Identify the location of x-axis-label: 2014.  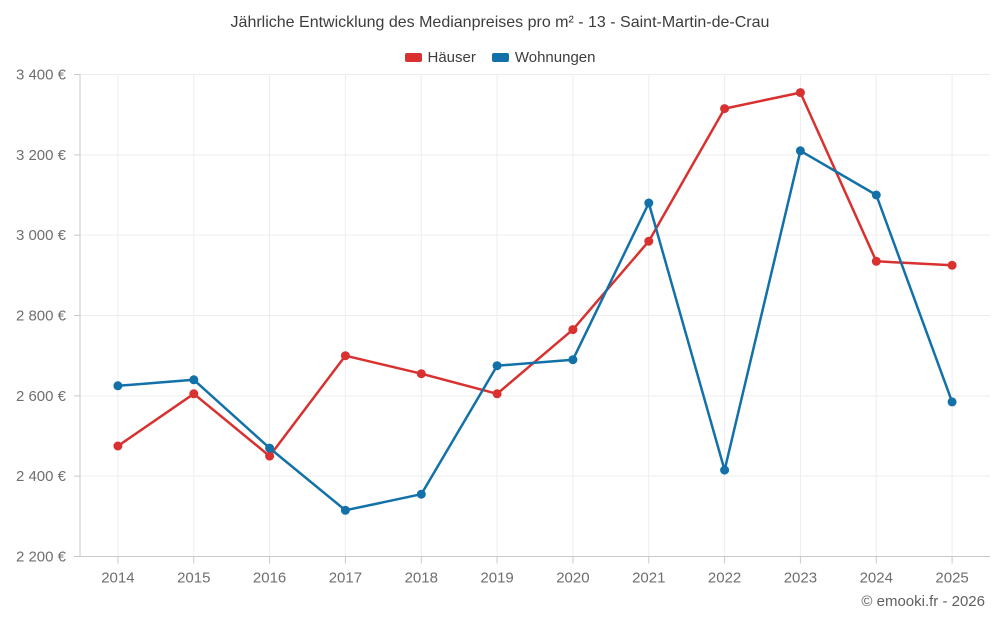
(117, 578).